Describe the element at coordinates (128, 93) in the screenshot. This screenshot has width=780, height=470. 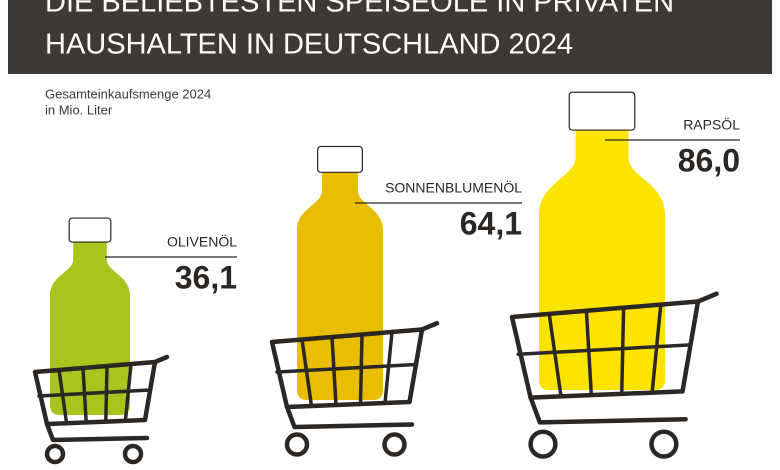
I see `subtitle: Gesamteinkaufsmenge 2024` at that location.